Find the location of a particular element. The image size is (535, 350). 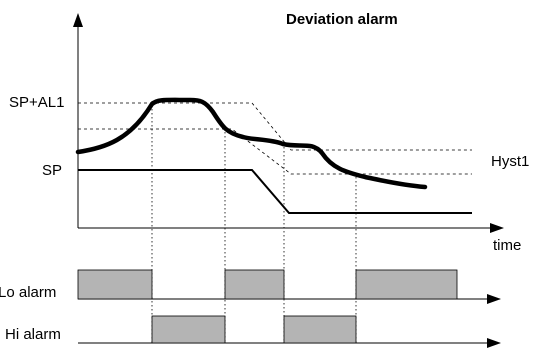

hysteresis-threshold-line is located at coordinates (275, 151).